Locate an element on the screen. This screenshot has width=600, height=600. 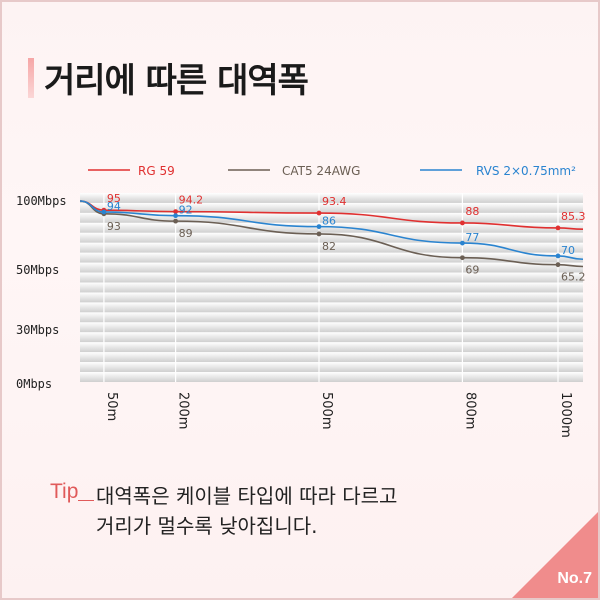
y-tick-label: 100Mbps is located at coordinates (41, 201).